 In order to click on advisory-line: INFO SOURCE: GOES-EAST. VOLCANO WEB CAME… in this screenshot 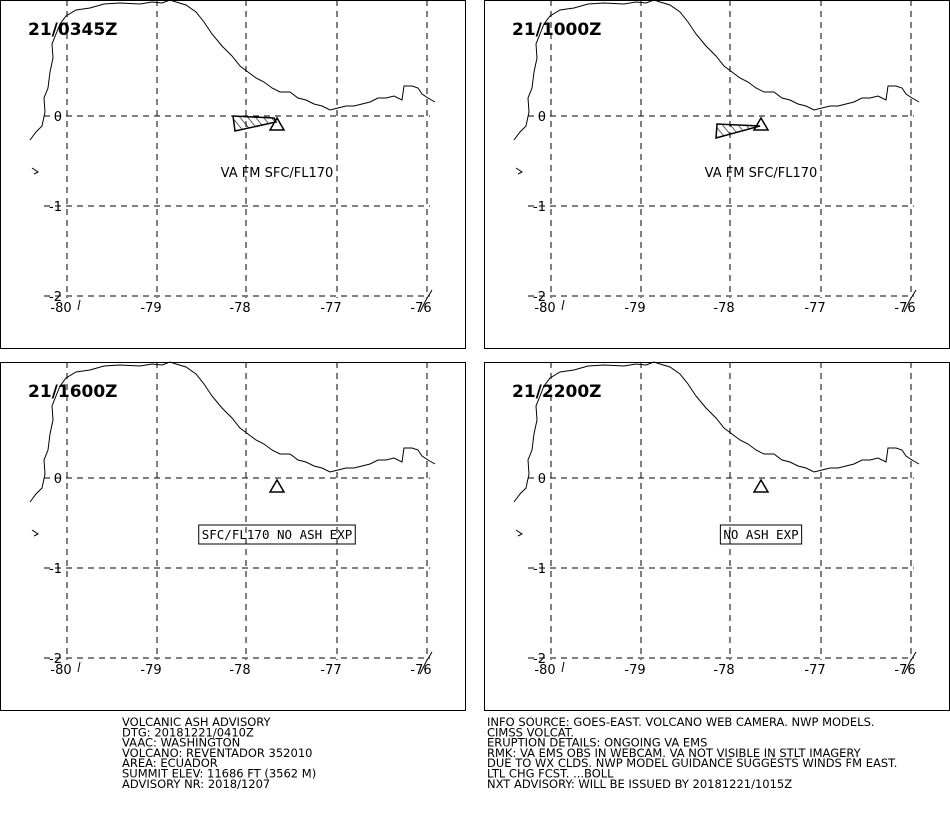, I will do `click(681, 722)`.